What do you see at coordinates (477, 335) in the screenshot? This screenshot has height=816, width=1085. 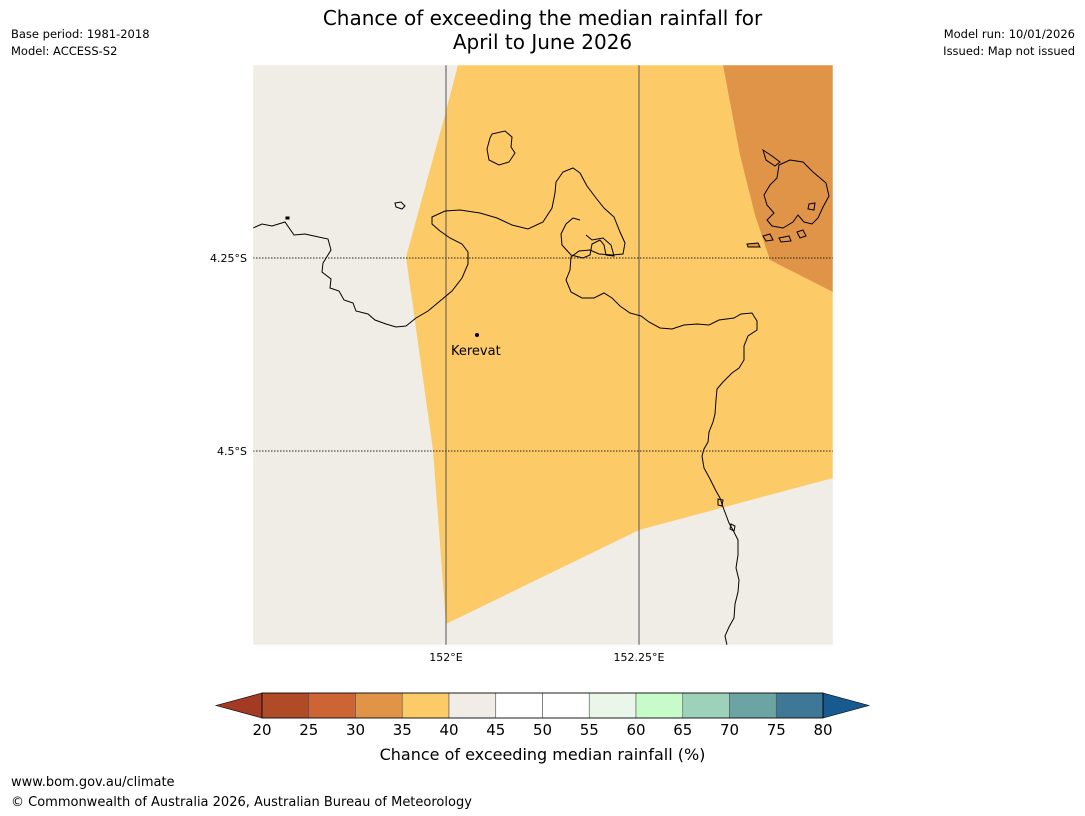 I see `kerevat-marker` at bounding box center [477, 335].